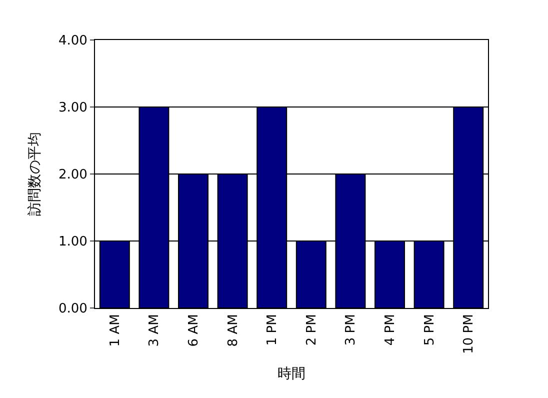 The height and width of the screenshot is (398, 548). Describe the element at coordinates (194, 330) in the screenshot. I see `x-tick-label: 6 AM` at that location.